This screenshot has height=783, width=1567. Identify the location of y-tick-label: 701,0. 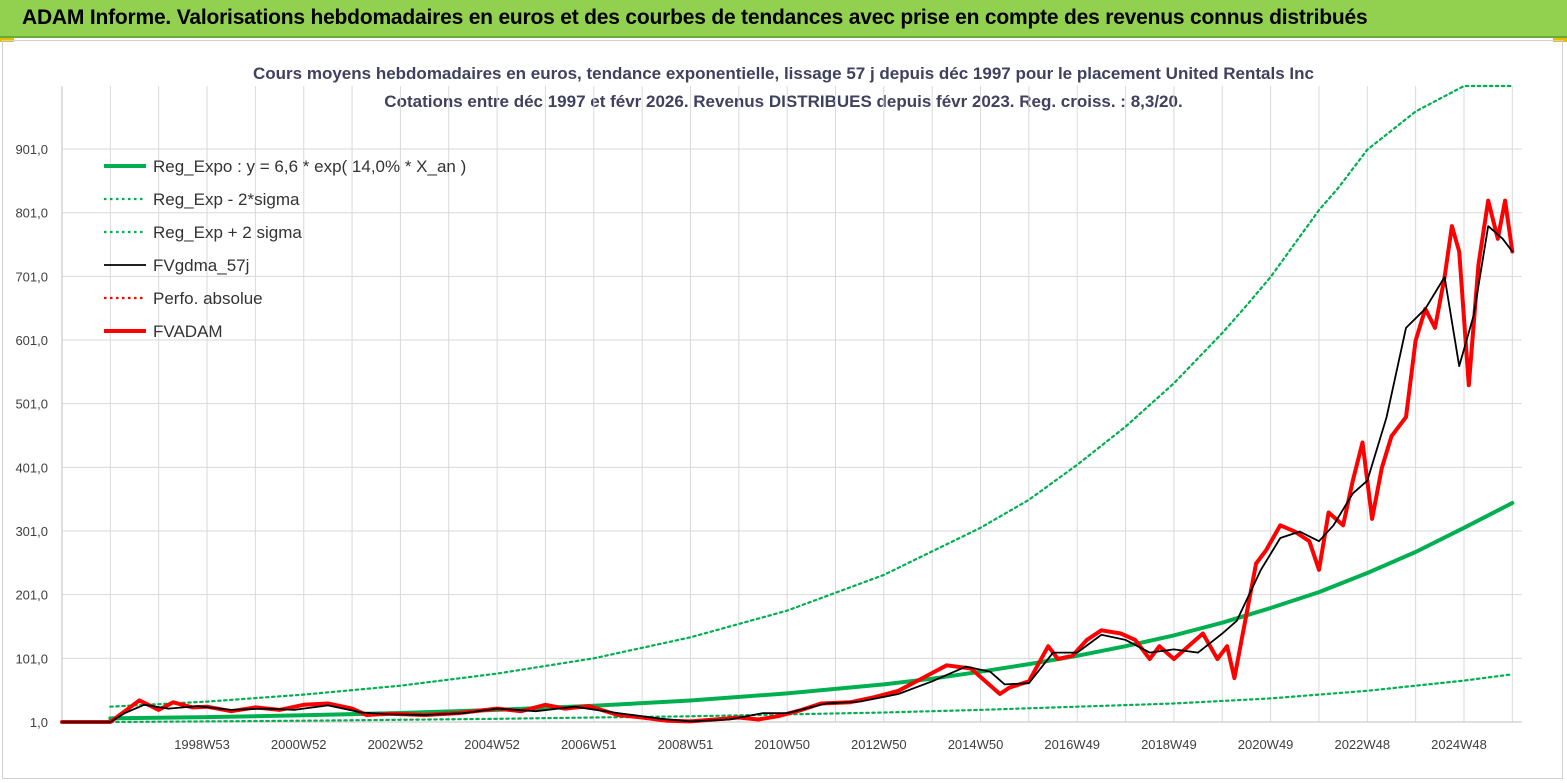
(31, 276).